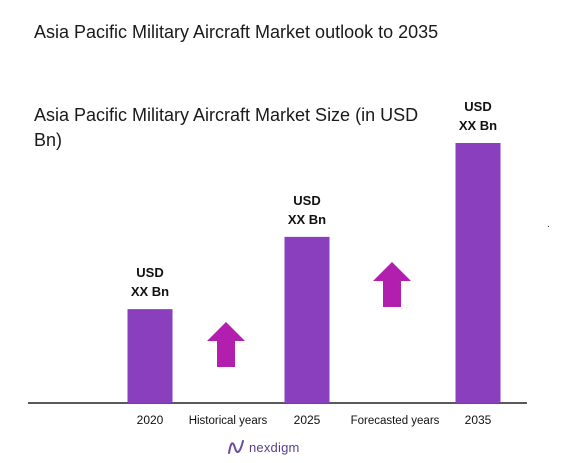 The height and width of the screenshot is (463, 564). Describe the element at coordinates (307, 420) in the screenshot. I see `x-tick-label-2025: 2025` at that location.